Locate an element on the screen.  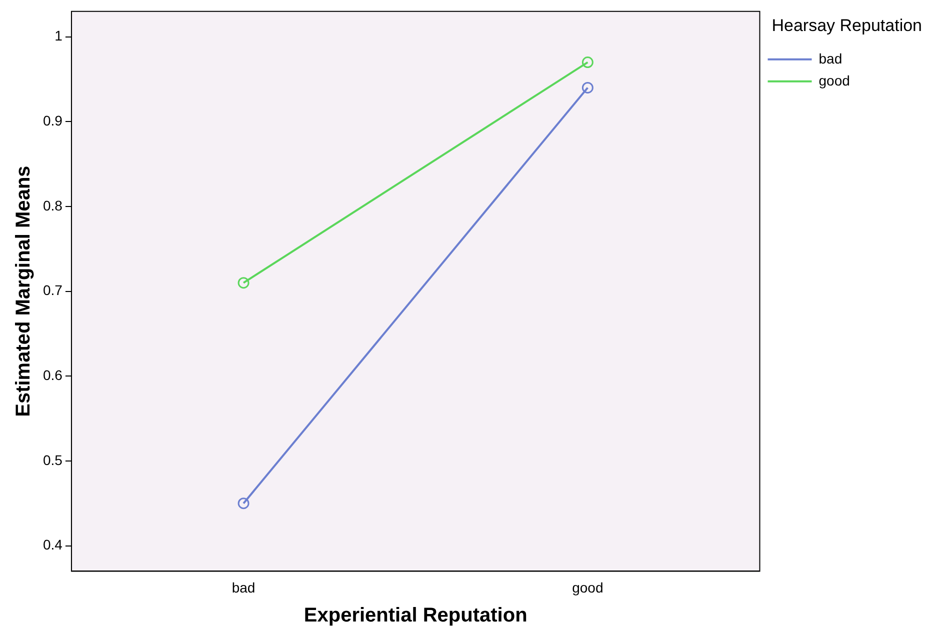
y-tick-label: 1 is located at coordinates (58, 36).